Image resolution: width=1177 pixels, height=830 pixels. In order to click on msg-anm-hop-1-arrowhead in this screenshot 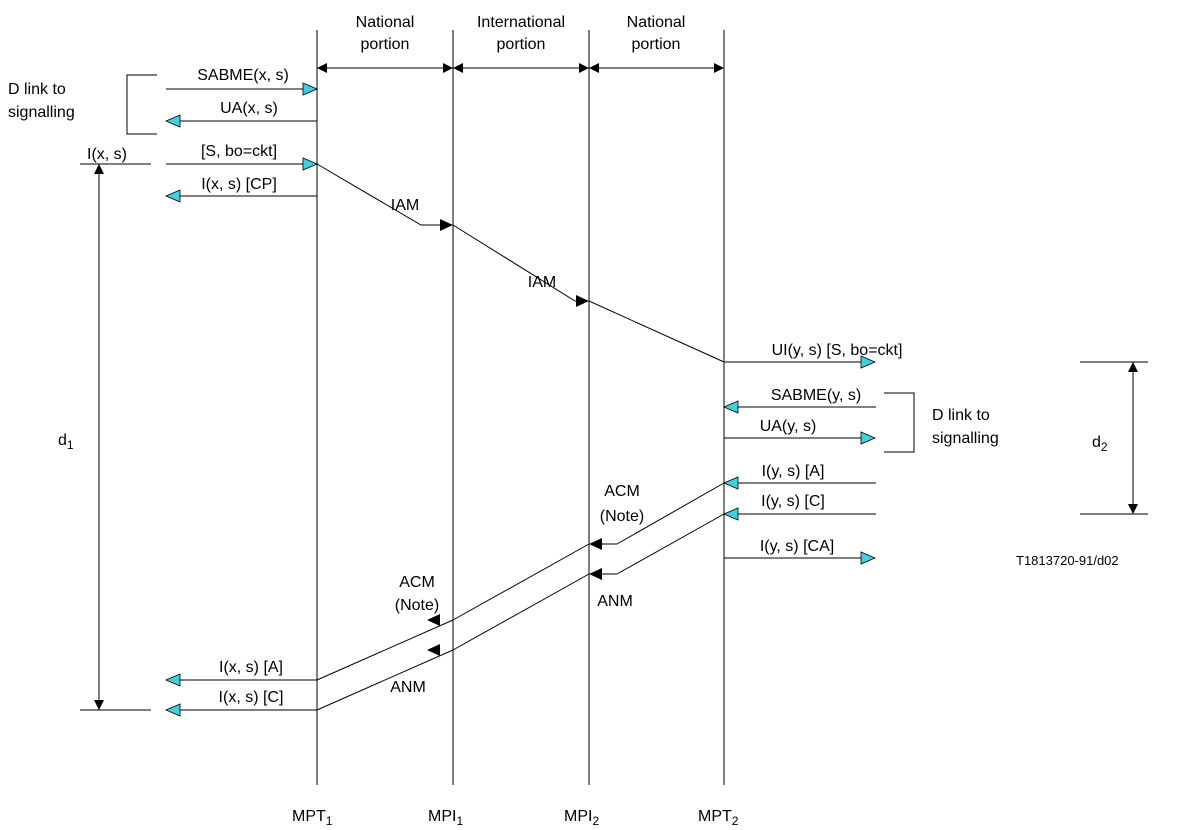, I will do `click(595, 574)`.